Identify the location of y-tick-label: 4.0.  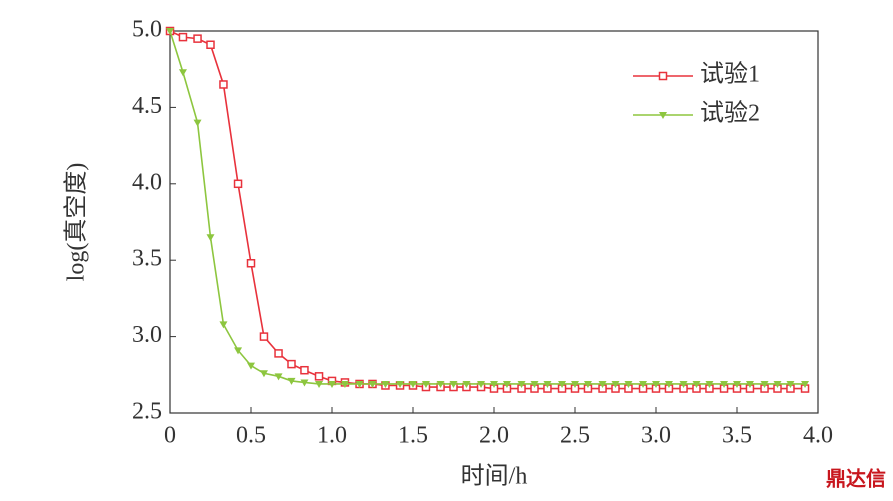
(147, 182).